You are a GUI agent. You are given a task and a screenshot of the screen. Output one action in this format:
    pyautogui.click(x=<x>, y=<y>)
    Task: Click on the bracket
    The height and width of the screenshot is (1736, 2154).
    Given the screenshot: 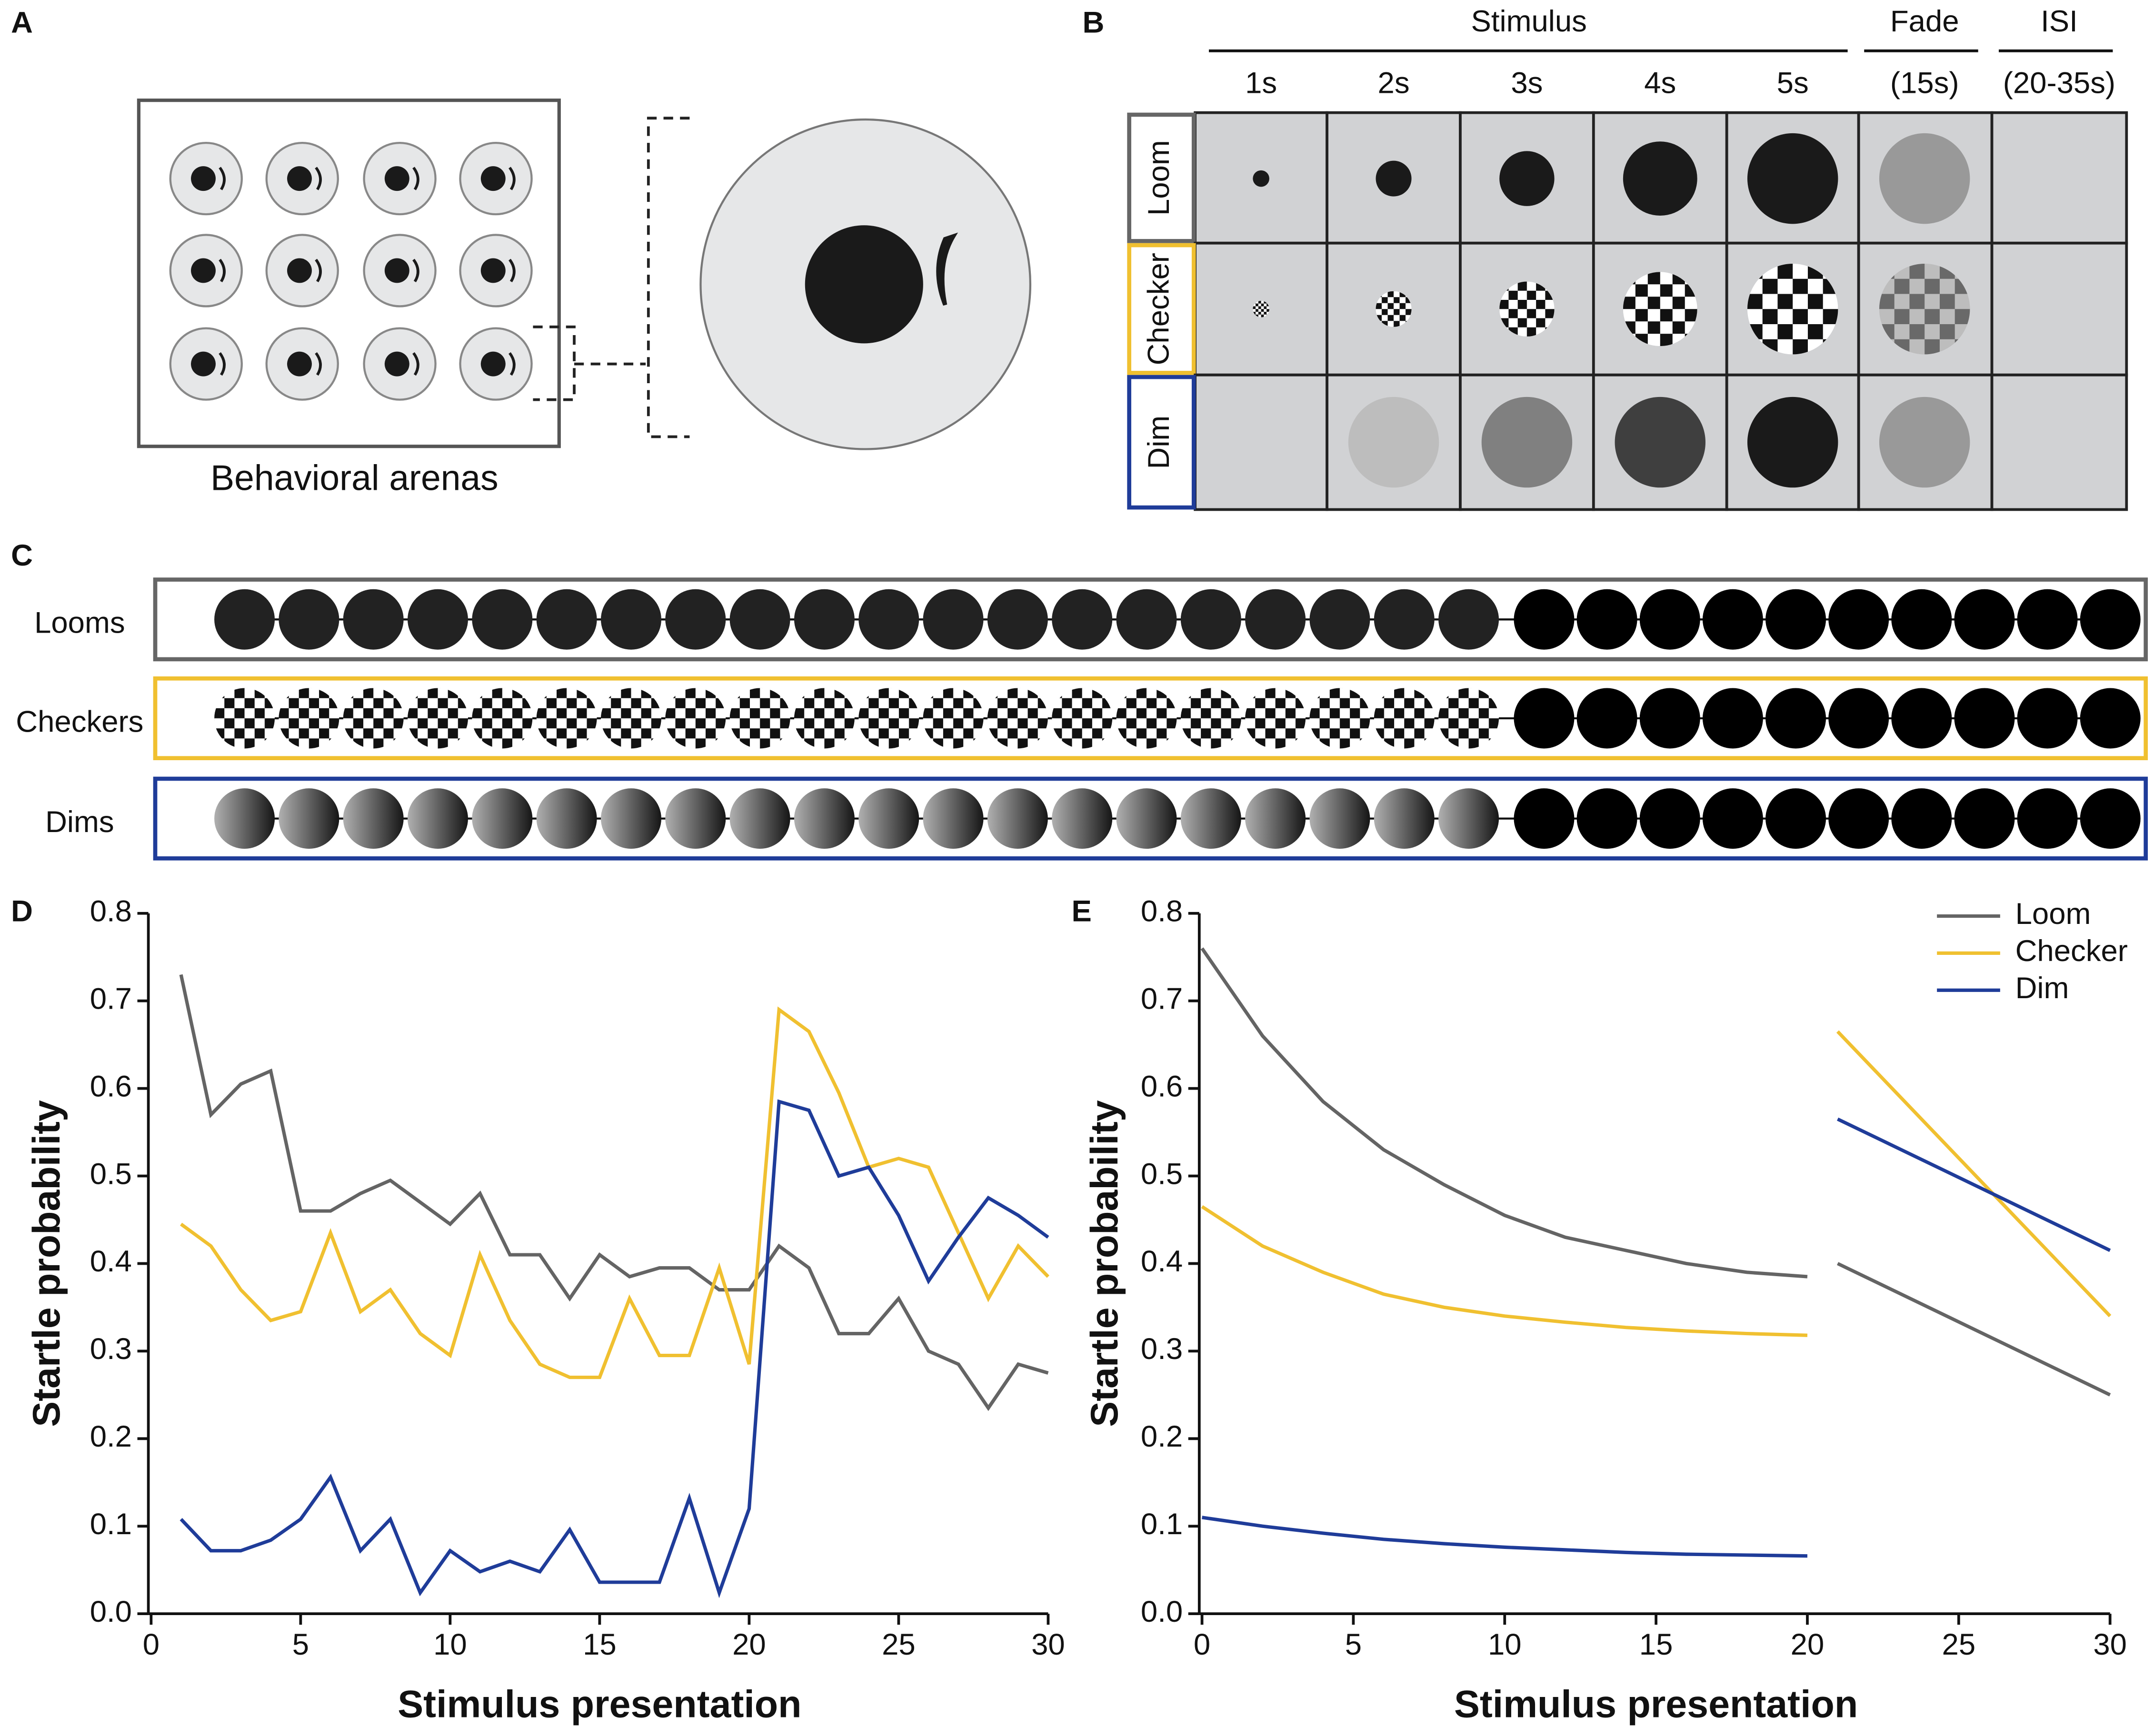 What is the action you would take?
    pyautogui.click(x=611, y=277)
    